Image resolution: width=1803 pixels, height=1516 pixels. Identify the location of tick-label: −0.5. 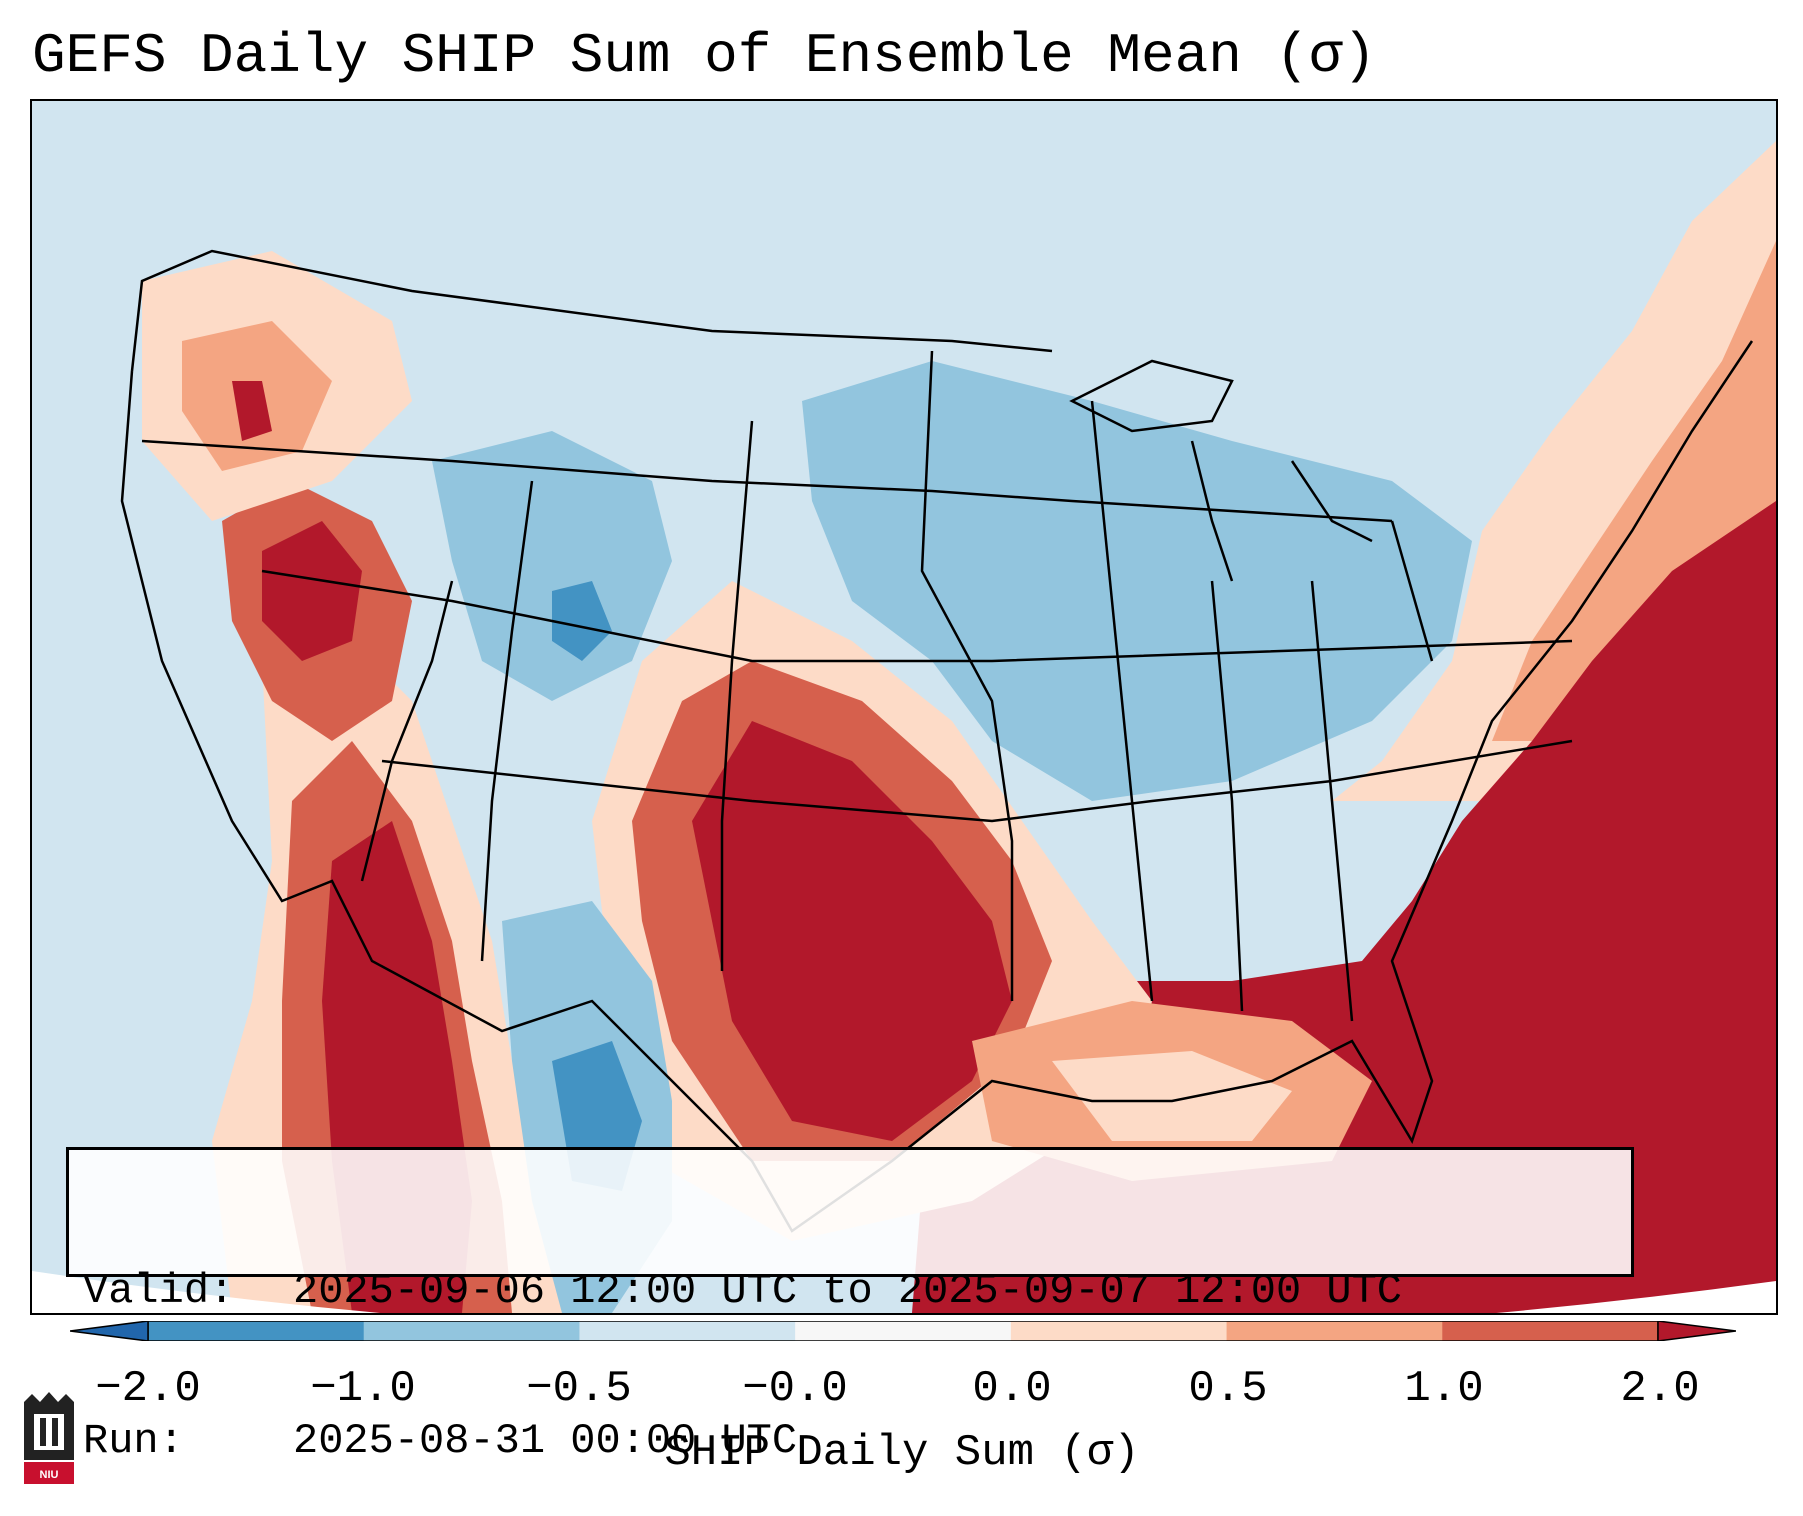
(579, 1389).